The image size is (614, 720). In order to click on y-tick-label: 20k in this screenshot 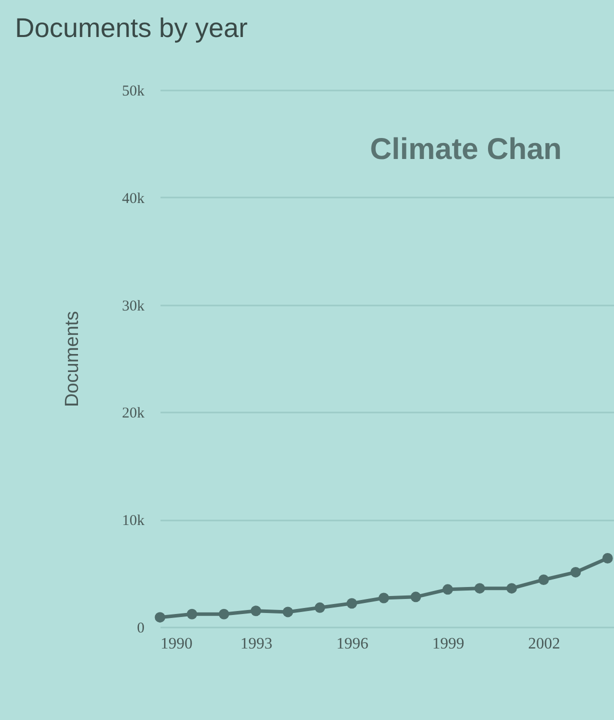, I will do `click(133, 414)`.